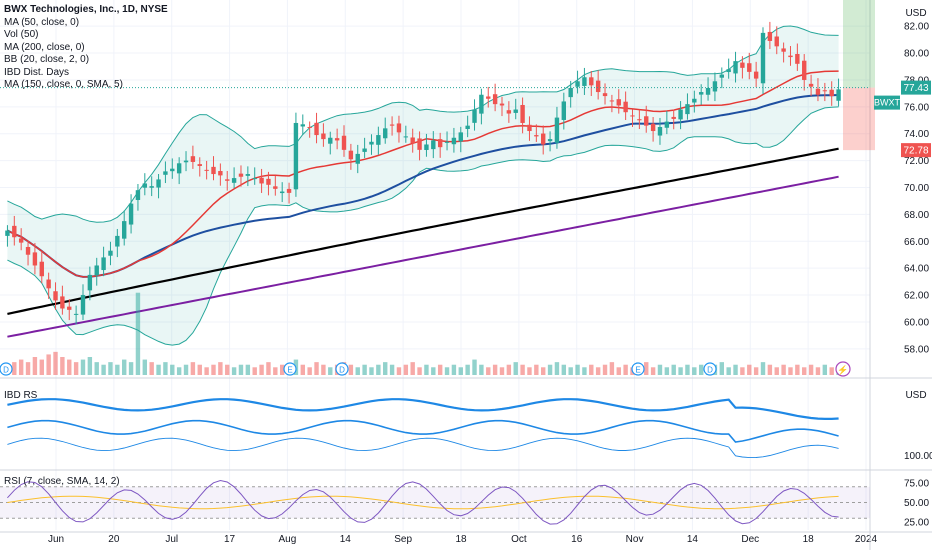  Describe the element at coordinates (423, 502) in the screenshot. I see `rsi-line` at that location.